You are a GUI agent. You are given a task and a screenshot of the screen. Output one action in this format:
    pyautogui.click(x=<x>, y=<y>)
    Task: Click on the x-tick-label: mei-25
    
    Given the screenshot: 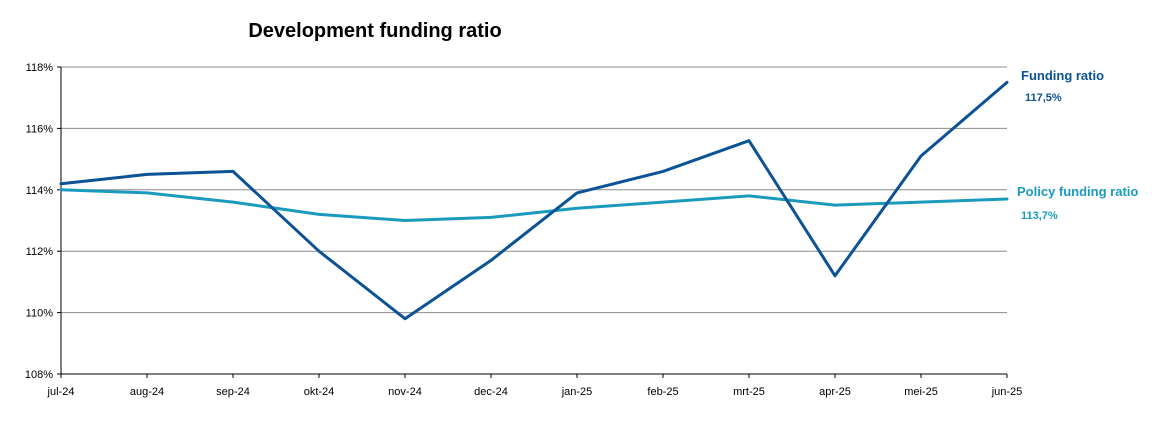 What is the action you would take?
    pyautogui.click(x=921, y=392)
    